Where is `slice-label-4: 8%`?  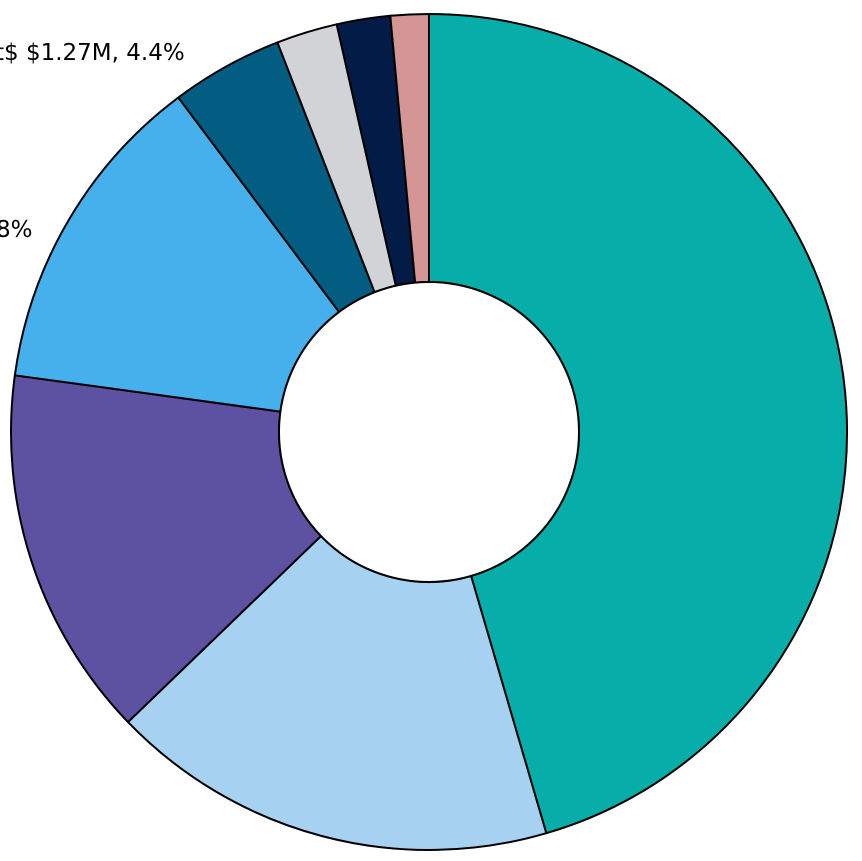
slice-label-4: 8% is located at coordinates (16, 230).